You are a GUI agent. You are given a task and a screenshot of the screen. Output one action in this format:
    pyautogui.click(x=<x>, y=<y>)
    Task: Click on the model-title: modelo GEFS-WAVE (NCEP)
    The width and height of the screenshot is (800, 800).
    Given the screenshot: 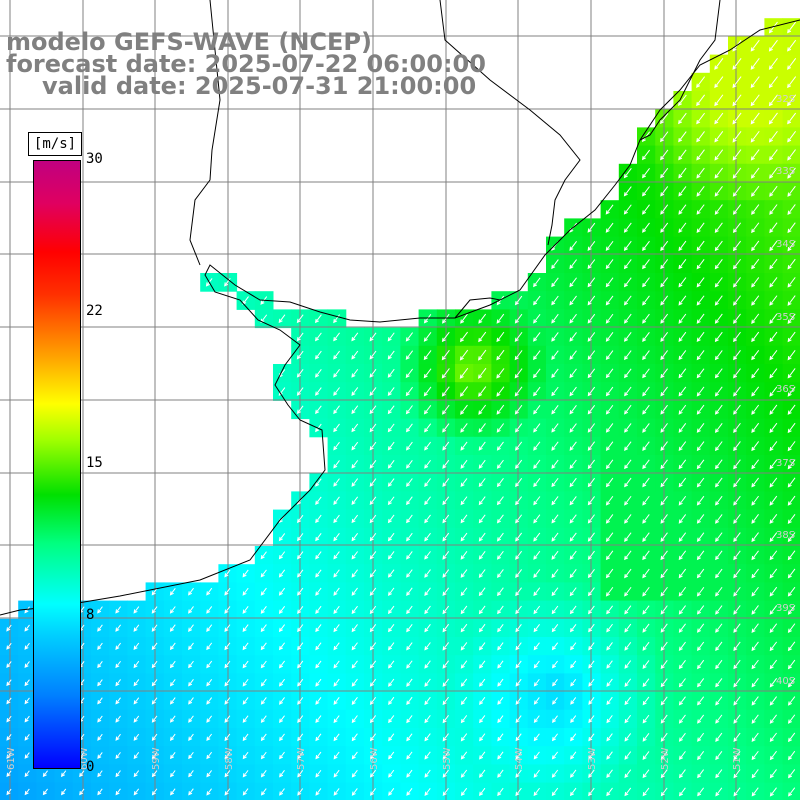 What is the action you would take?
    pyautogui.click(x=189, y=42)
    